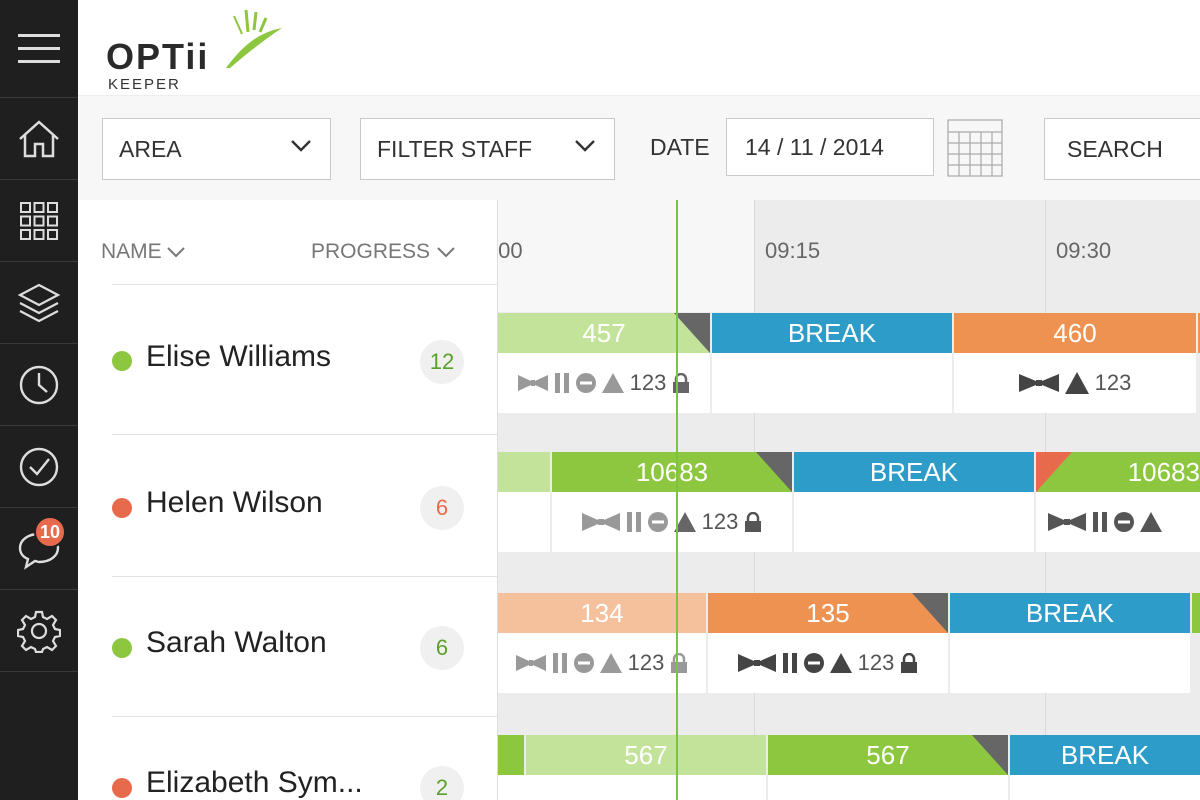 Image resolution: width=1200 pixels, height=800 pixels. I want to click on notification-badge: 10, so click(50, 532).